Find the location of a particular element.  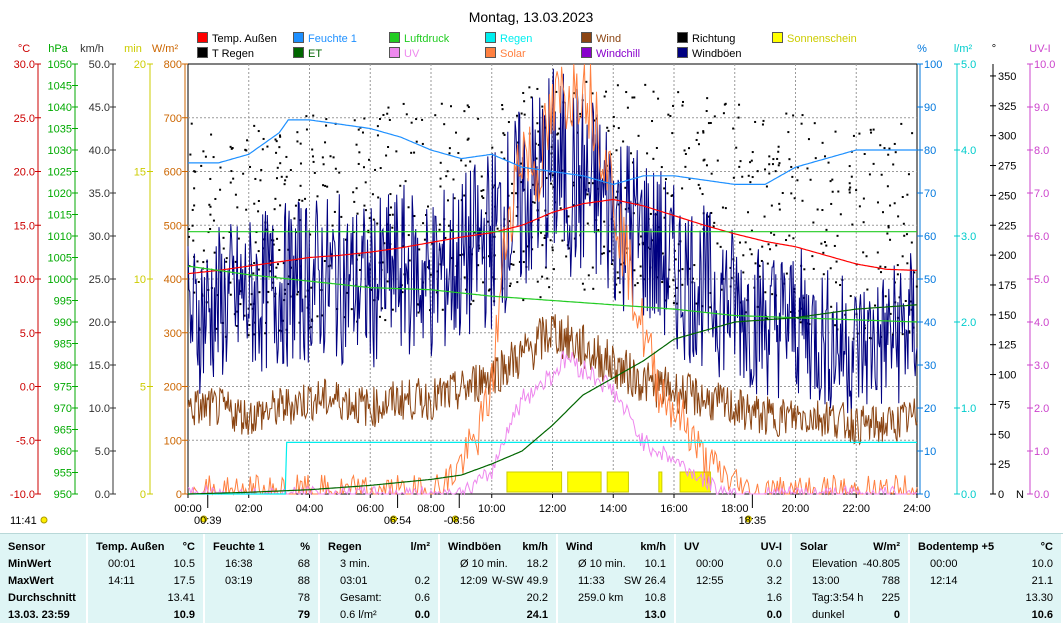

axis-tick-label-hpa: 1045 is located at coordinates (60, 87).